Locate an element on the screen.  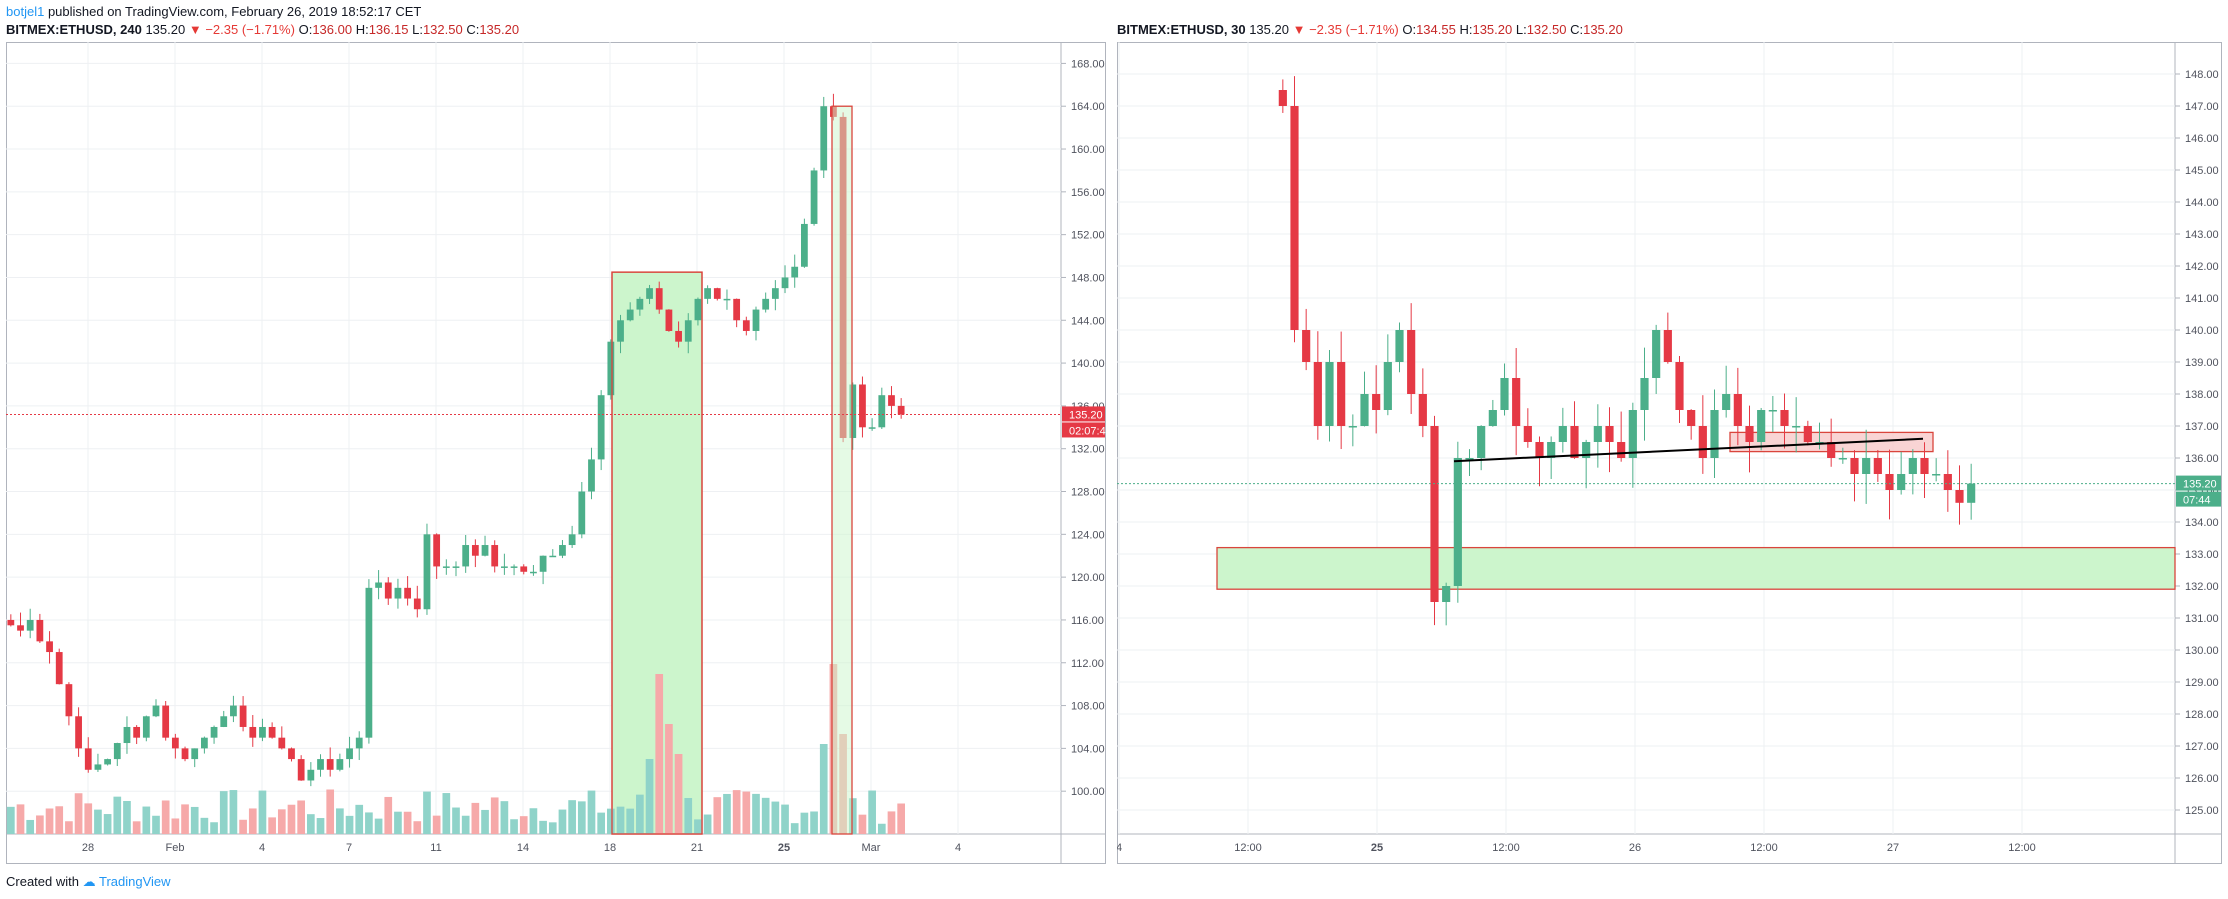
y-tick-label: 127.00 is located at coordinates (2202, 747).